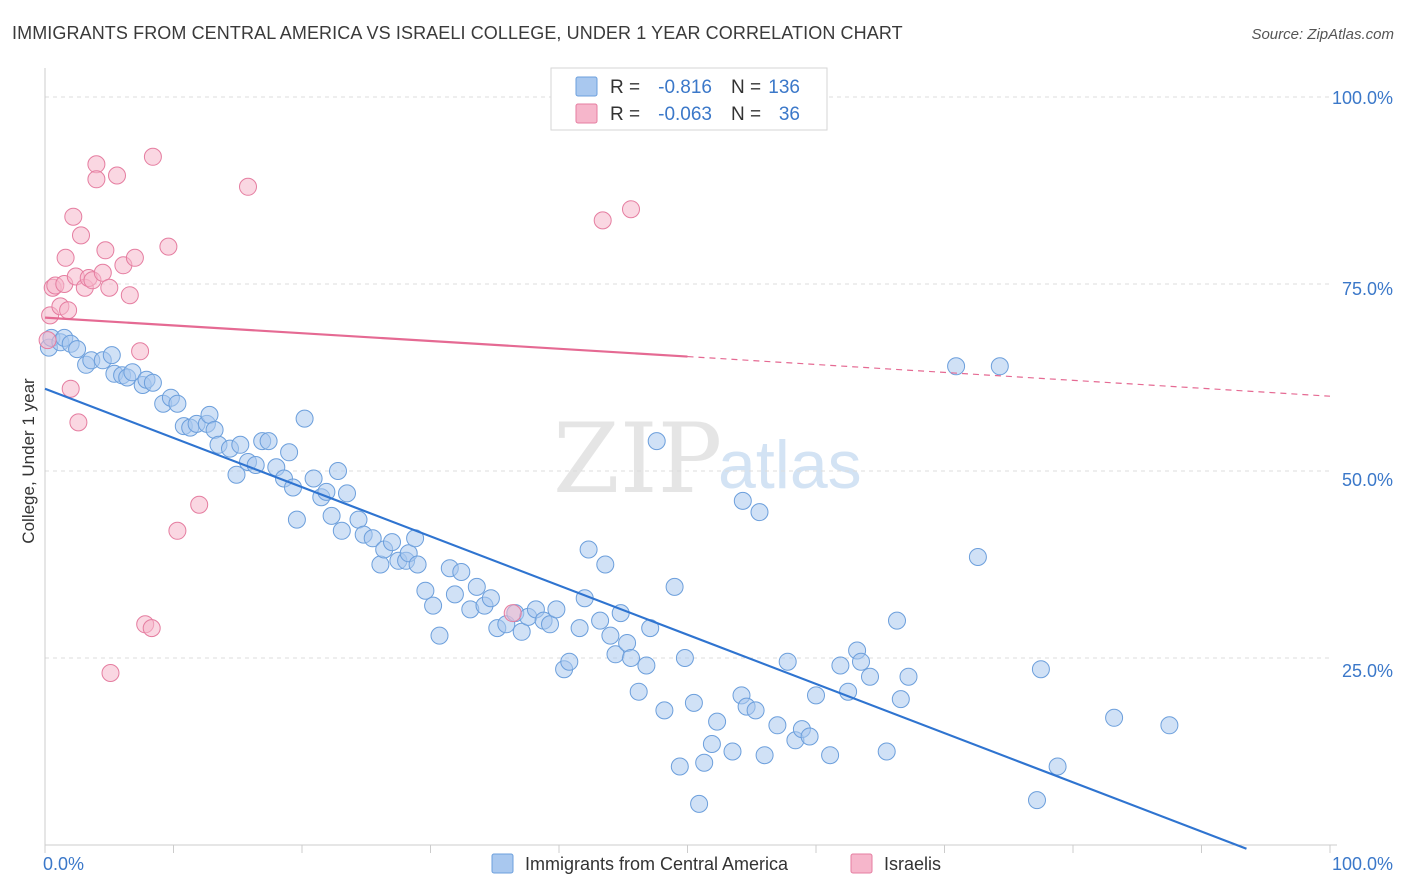  I want to click on bottom-legend-swatch-pink, so click(861, 863).